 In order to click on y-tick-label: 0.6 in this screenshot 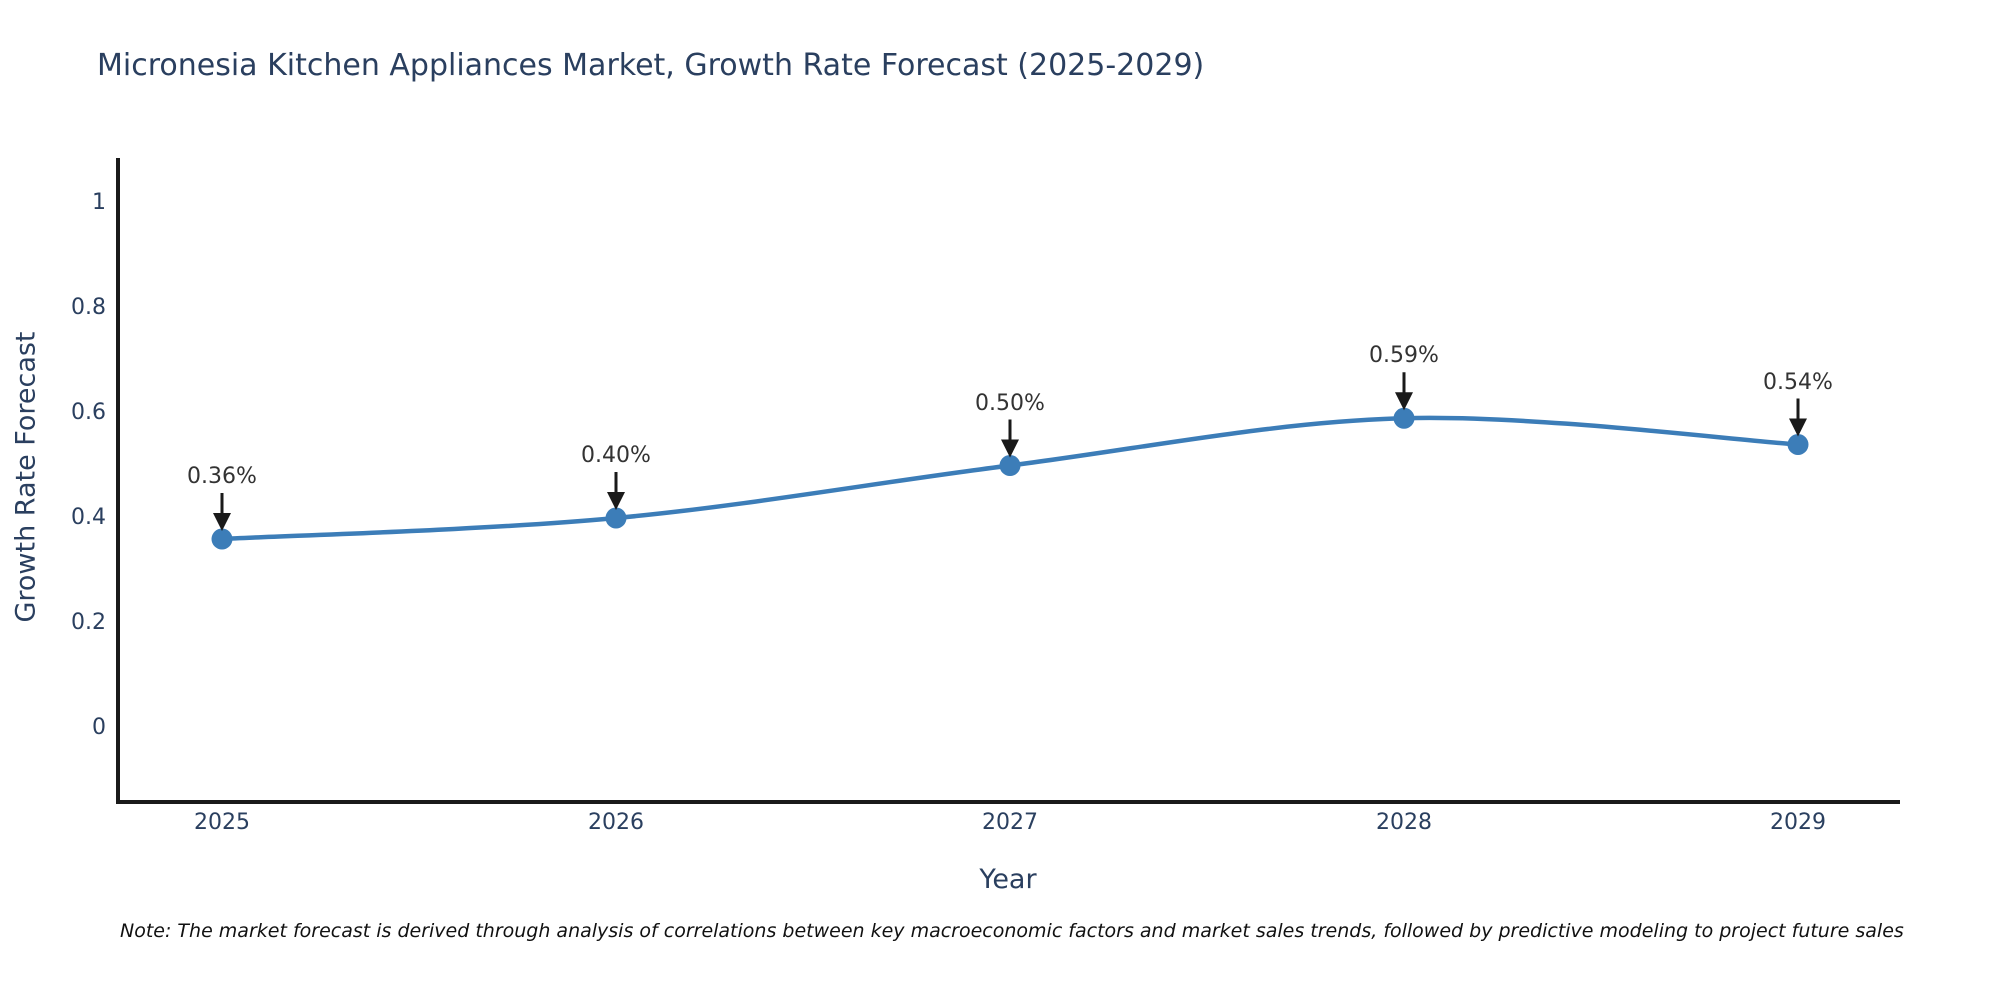, I will do `click(88, 412)`.